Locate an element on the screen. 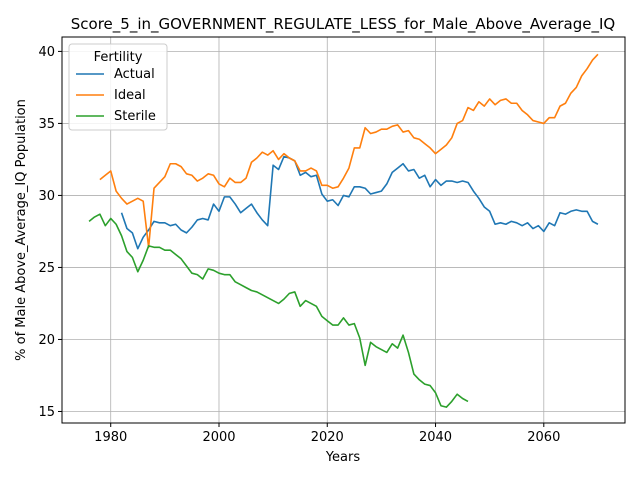 This screenshot has height=480, width=640. legend-label-ideal: Ideal is located at coordinates (130, 95).